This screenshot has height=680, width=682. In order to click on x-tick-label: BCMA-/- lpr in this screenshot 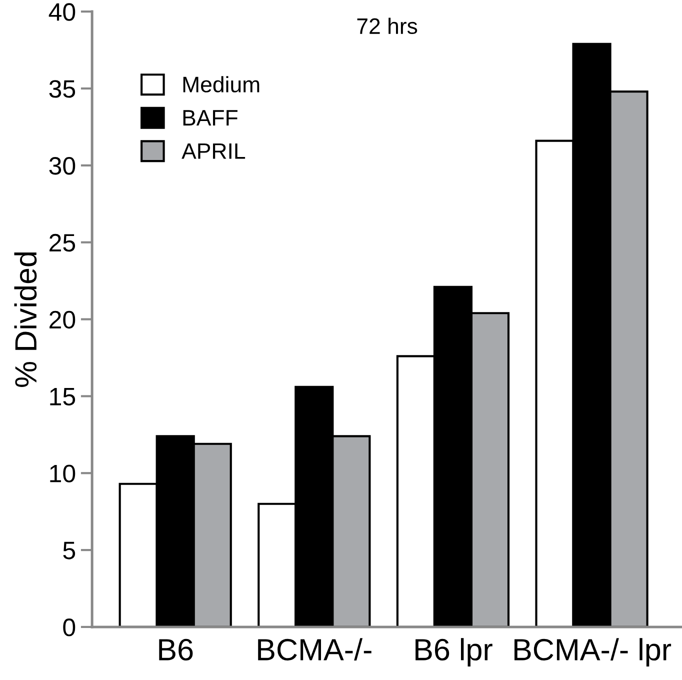, I will do `click(593, 652)`.